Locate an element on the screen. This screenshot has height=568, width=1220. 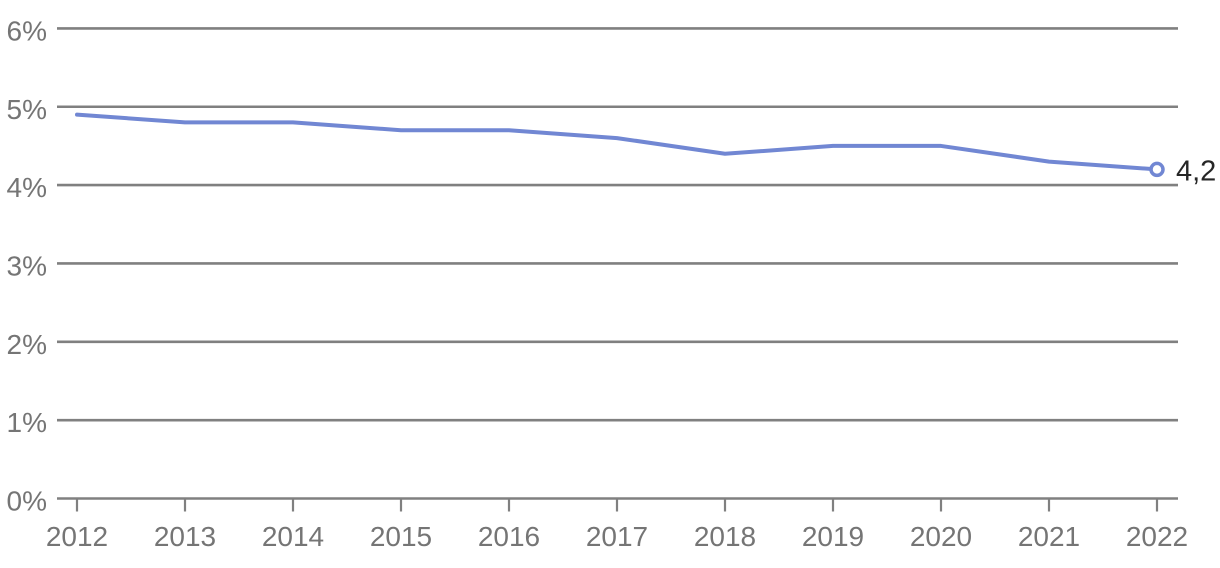
x-axis-tick-label: 2020 is located at coordinates (941, 536).